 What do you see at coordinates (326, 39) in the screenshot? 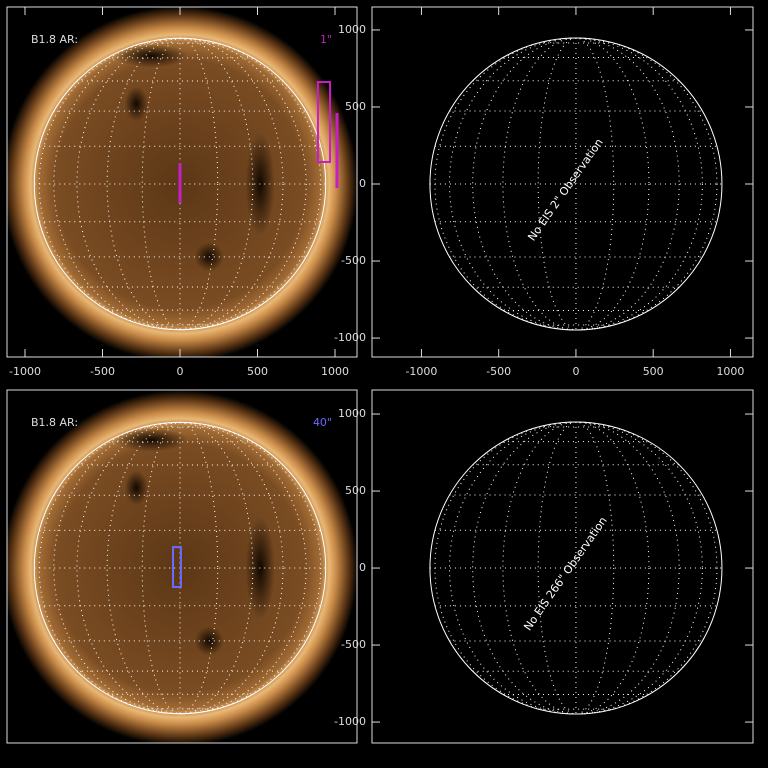
I see `resolution-label: 1"` at bounding box center [326, 39].